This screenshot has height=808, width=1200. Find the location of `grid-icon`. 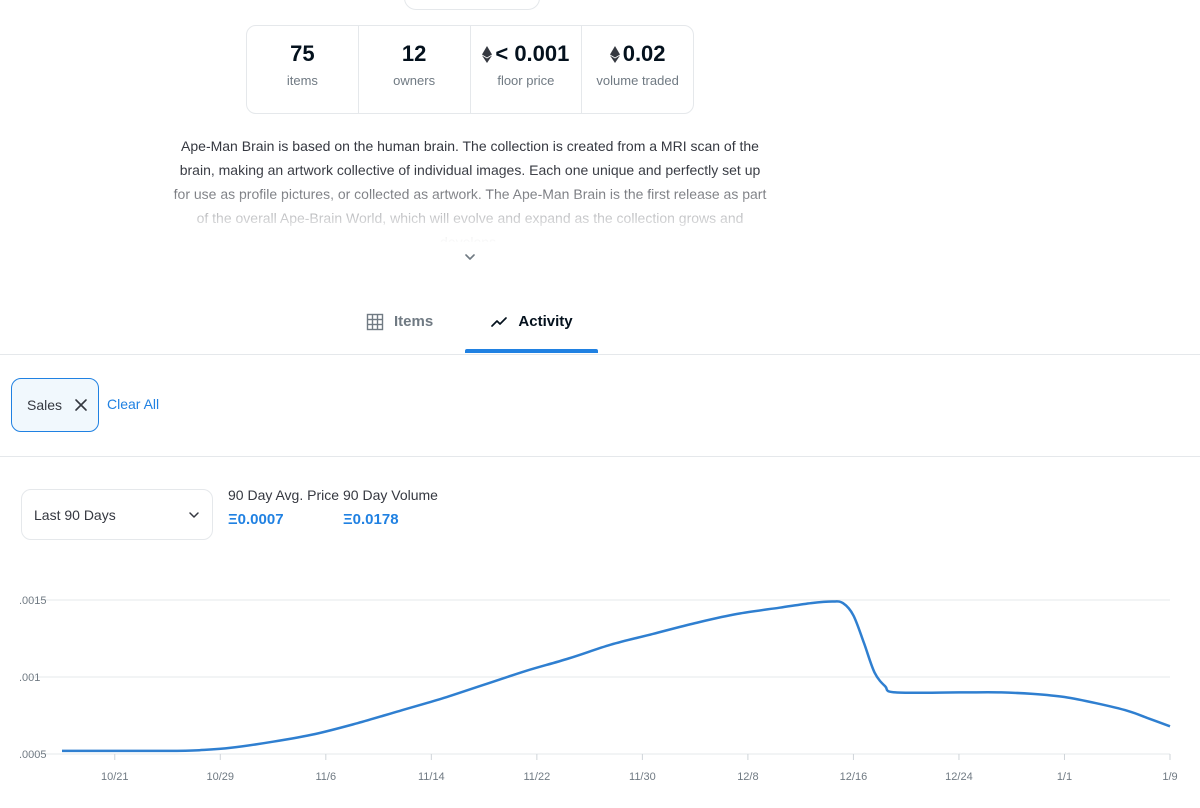

grid-icon is located at coordinates (375, 321).